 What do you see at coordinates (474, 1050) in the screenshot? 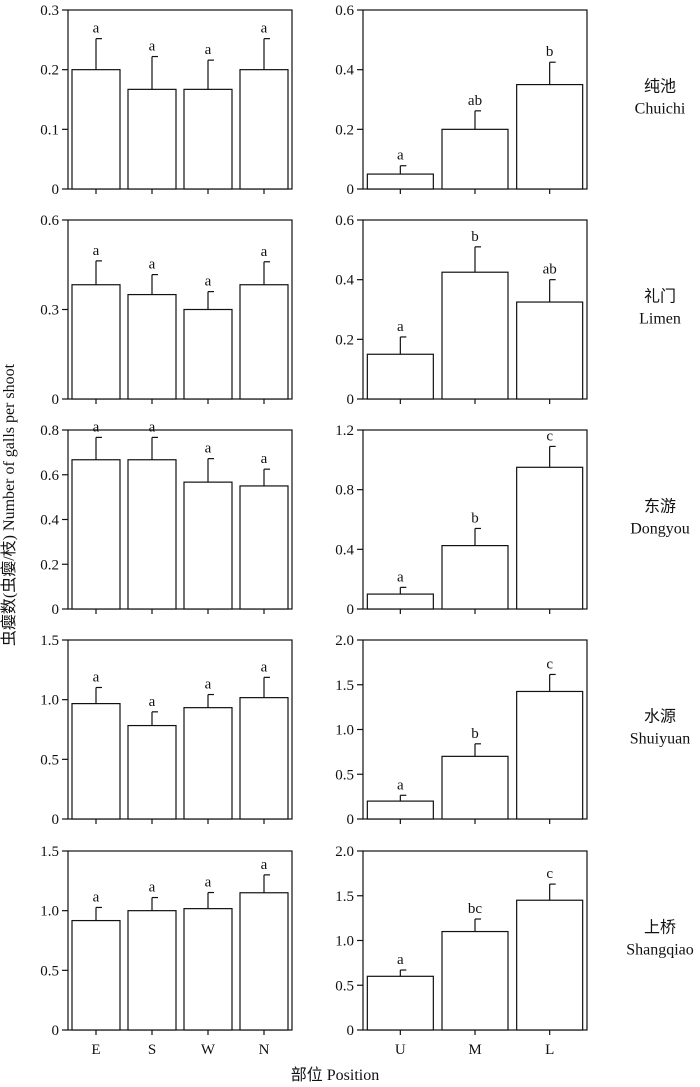
I see `x-tick-label: M` at bounding box center [474, 1050].